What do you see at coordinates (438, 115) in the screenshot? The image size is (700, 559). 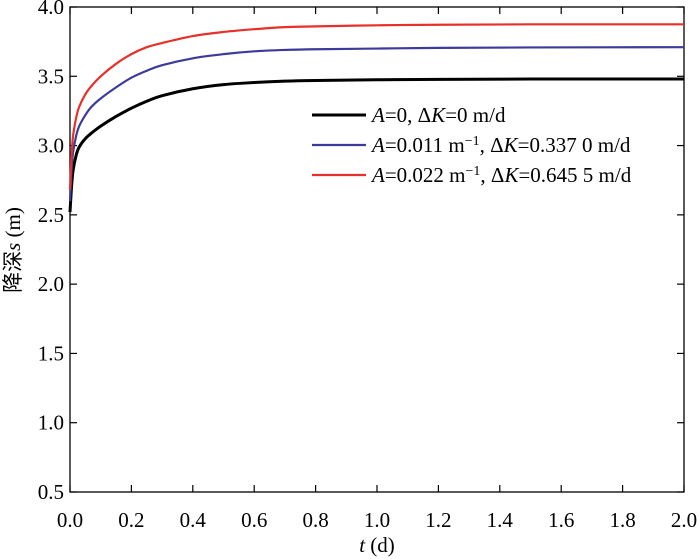 I see `legend-label-0: A=0, ΔK=0 m/d` at bounding box center [438, 115].